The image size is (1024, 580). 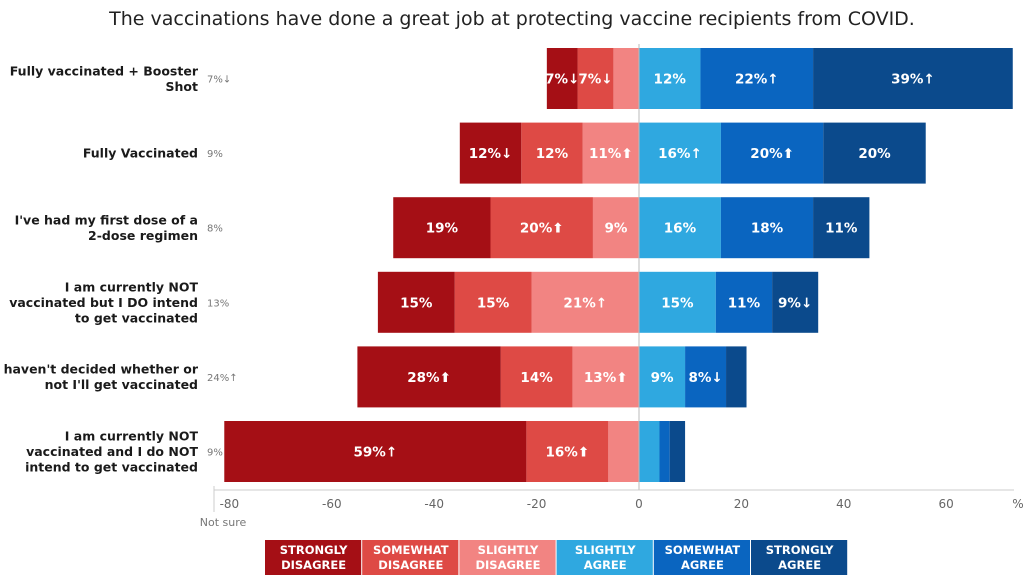 I want to click on x-tick-label: 60, so click(x=946, y=504).